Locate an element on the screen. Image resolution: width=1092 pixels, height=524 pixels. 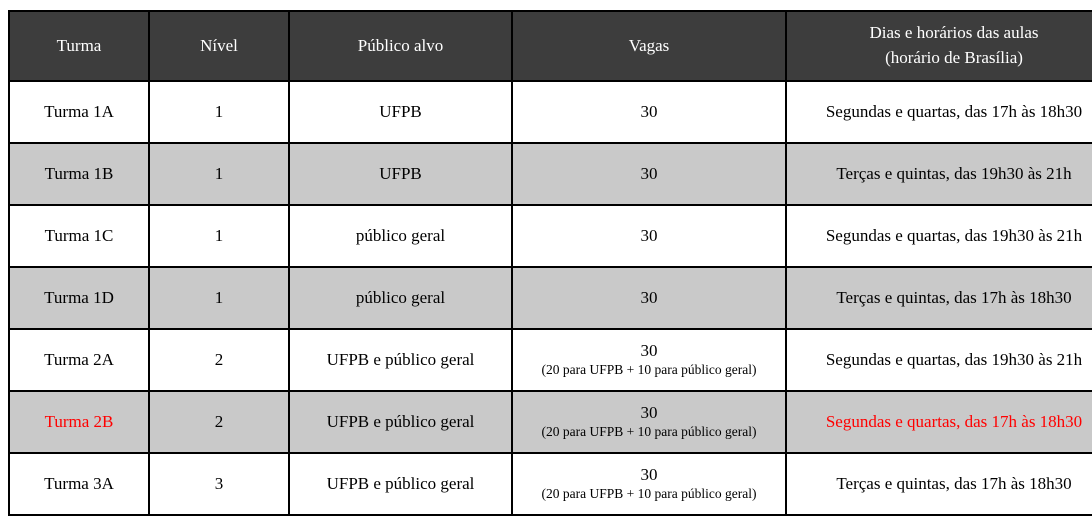
header-dias-line2: (horário de Brasília) is located at coordinates (954, 57).